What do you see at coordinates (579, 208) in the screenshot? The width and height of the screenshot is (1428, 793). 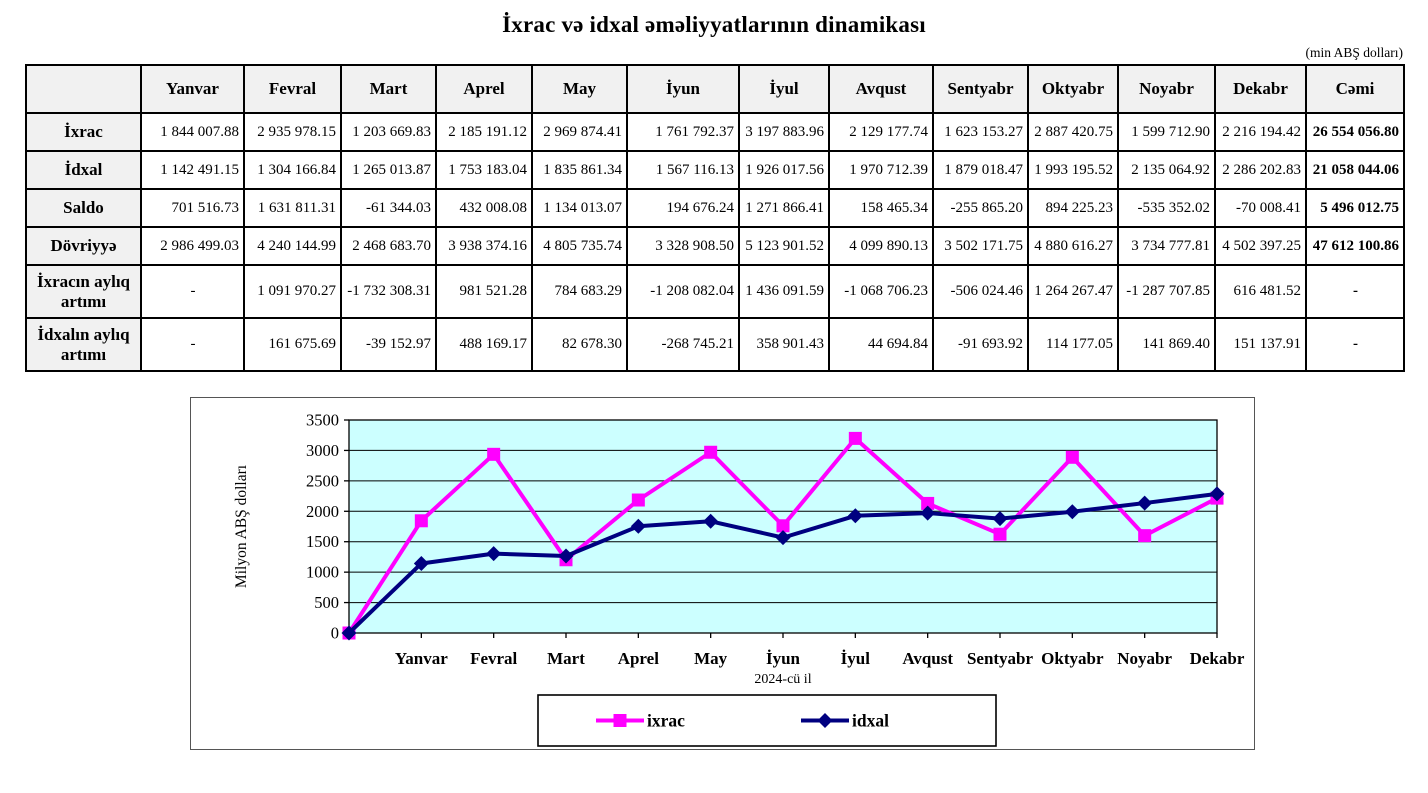 I see `table-cell: 1 134 013.07` at bounding box center [579, 208].